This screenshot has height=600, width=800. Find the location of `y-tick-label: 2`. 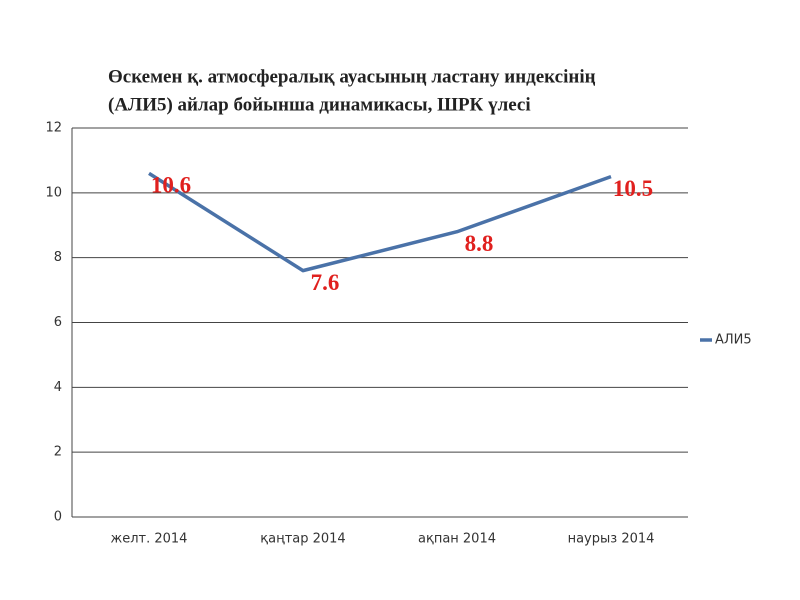

y-tick-label: 2 is located at coordinates (58, 452).